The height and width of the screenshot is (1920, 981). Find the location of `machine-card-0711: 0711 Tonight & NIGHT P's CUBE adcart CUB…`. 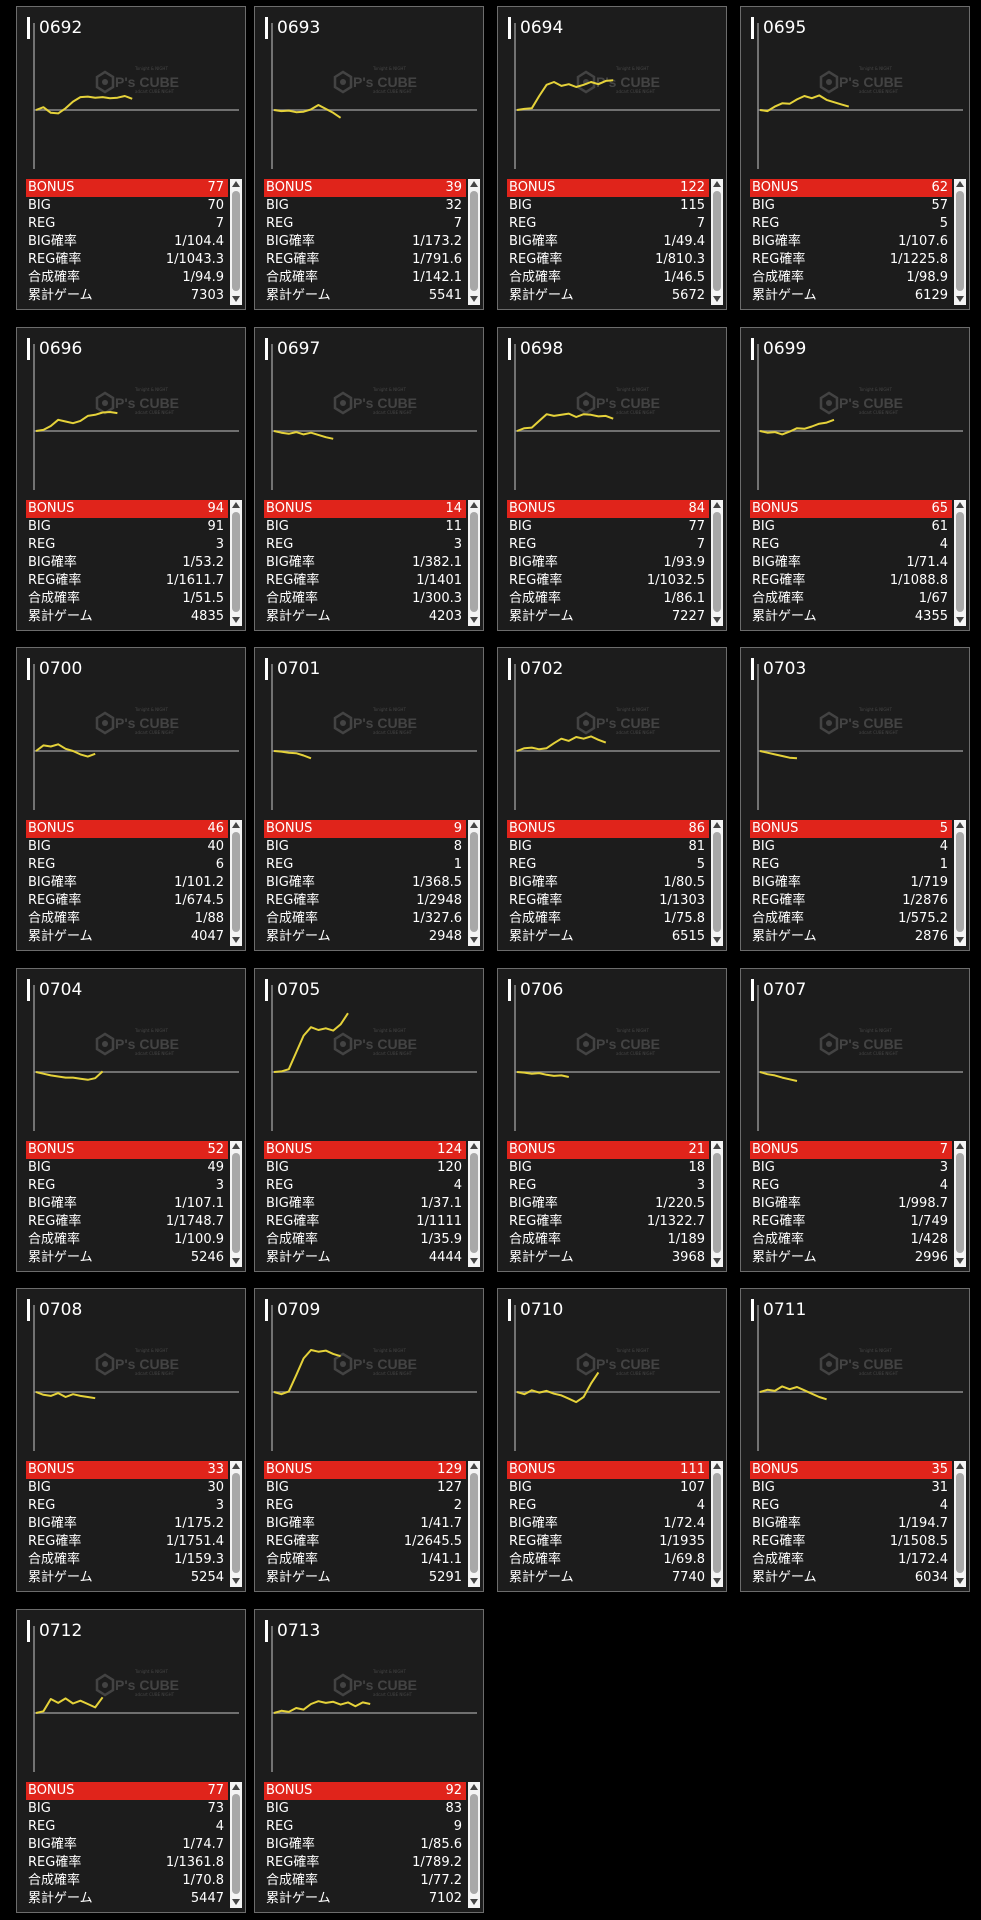

machine-card-0711: 0711 Tonight & NIGHT P's CUBE adcart CUB… is located at coordinates (855, 1440).